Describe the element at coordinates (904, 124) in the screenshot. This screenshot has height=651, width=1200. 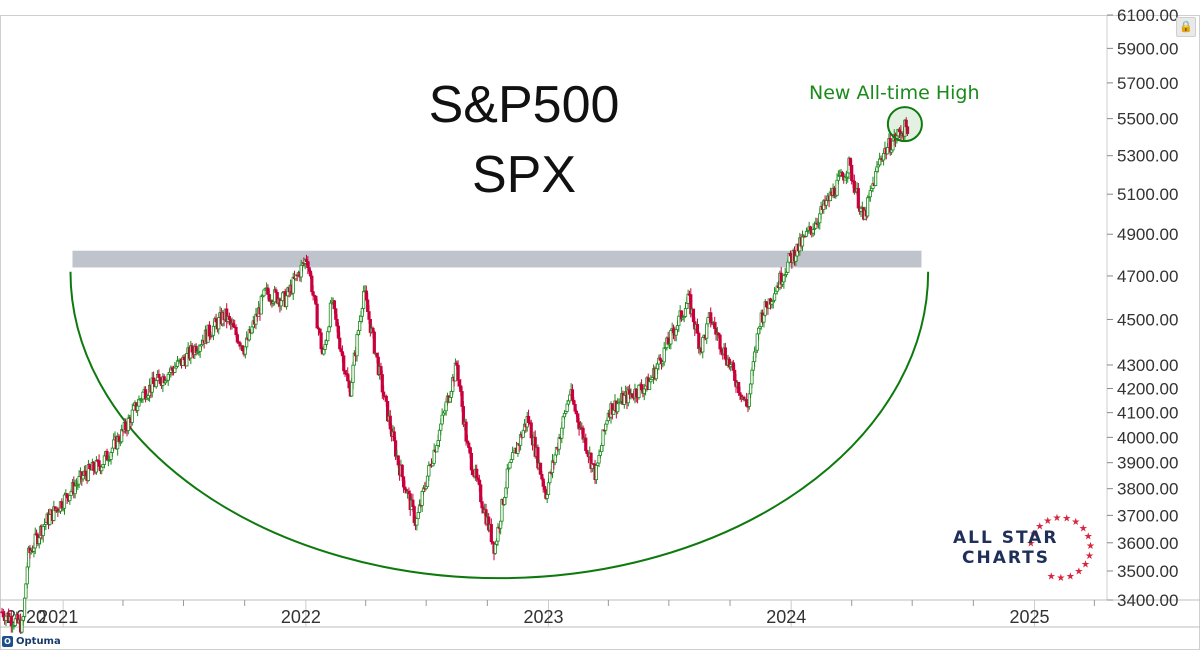
I see `all-time-high-circle` at that location.